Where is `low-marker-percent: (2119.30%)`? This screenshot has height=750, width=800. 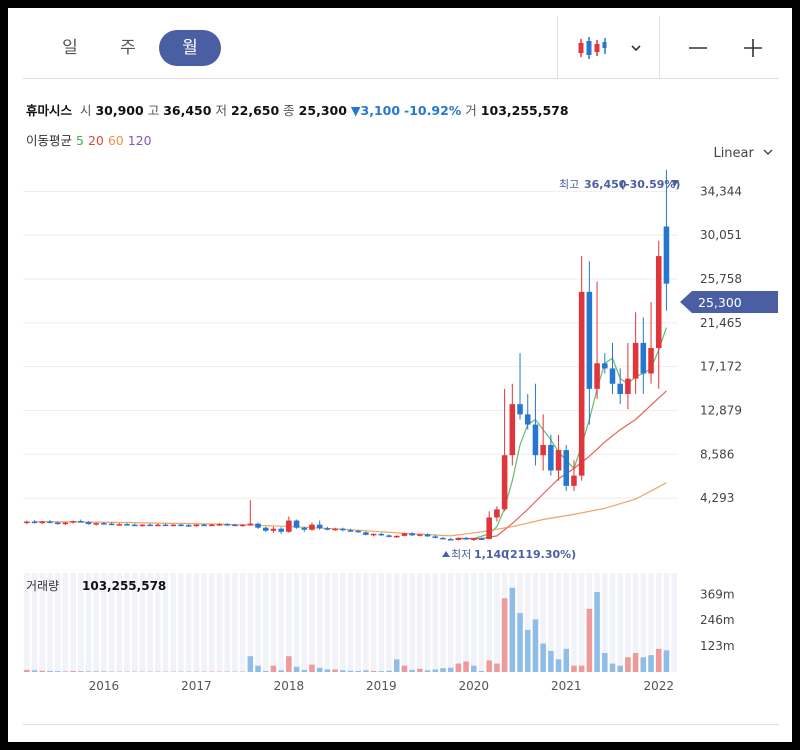 low-marker-percent: (2119.30%) is located at coordinates (540, 554).